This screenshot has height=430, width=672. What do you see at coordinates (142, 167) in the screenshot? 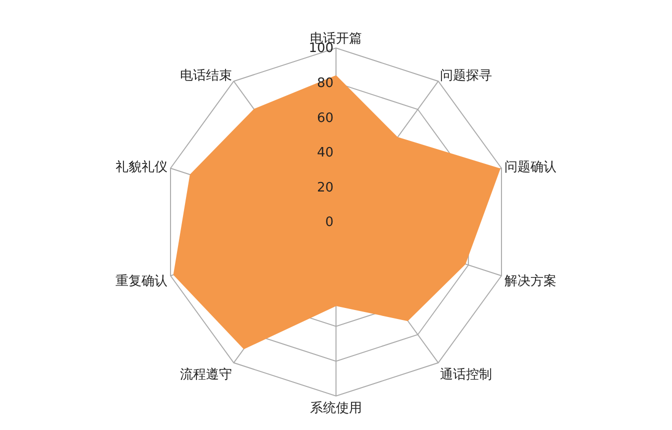
I see `spoke-label: 礼貌礼仪` at bounding box center [142, 167].